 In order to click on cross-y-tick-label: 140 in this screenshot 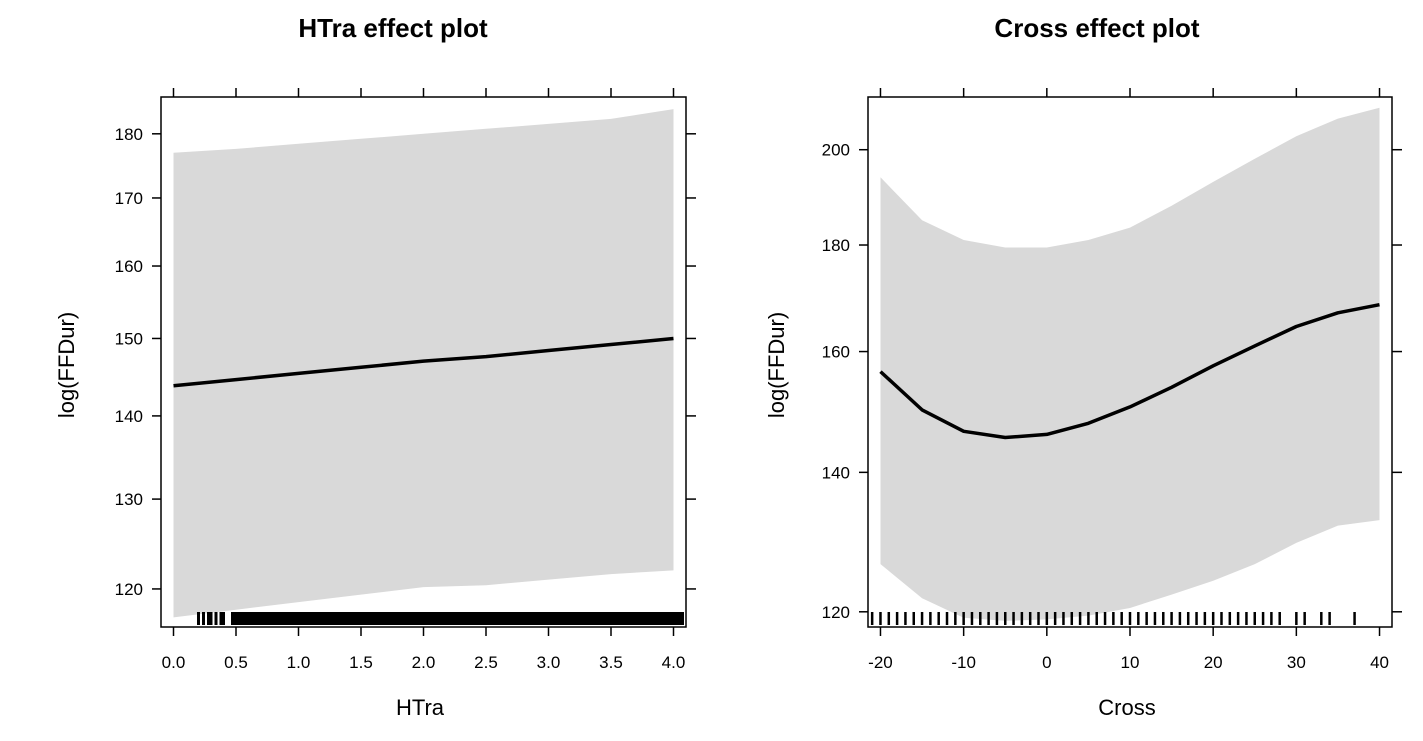, I will do `click(836, 472)`.